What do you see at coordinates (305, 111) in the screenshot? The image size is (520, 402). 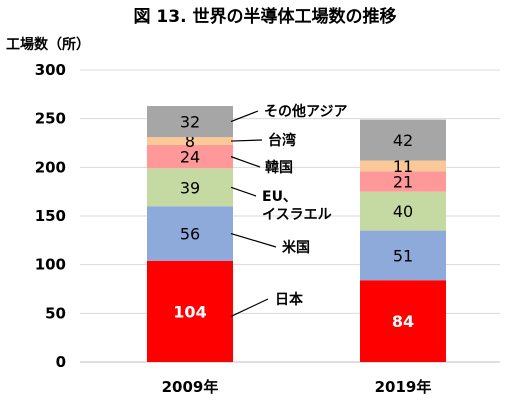 I see `legend-entry: その他アジア` at bounding box center [305, 111].